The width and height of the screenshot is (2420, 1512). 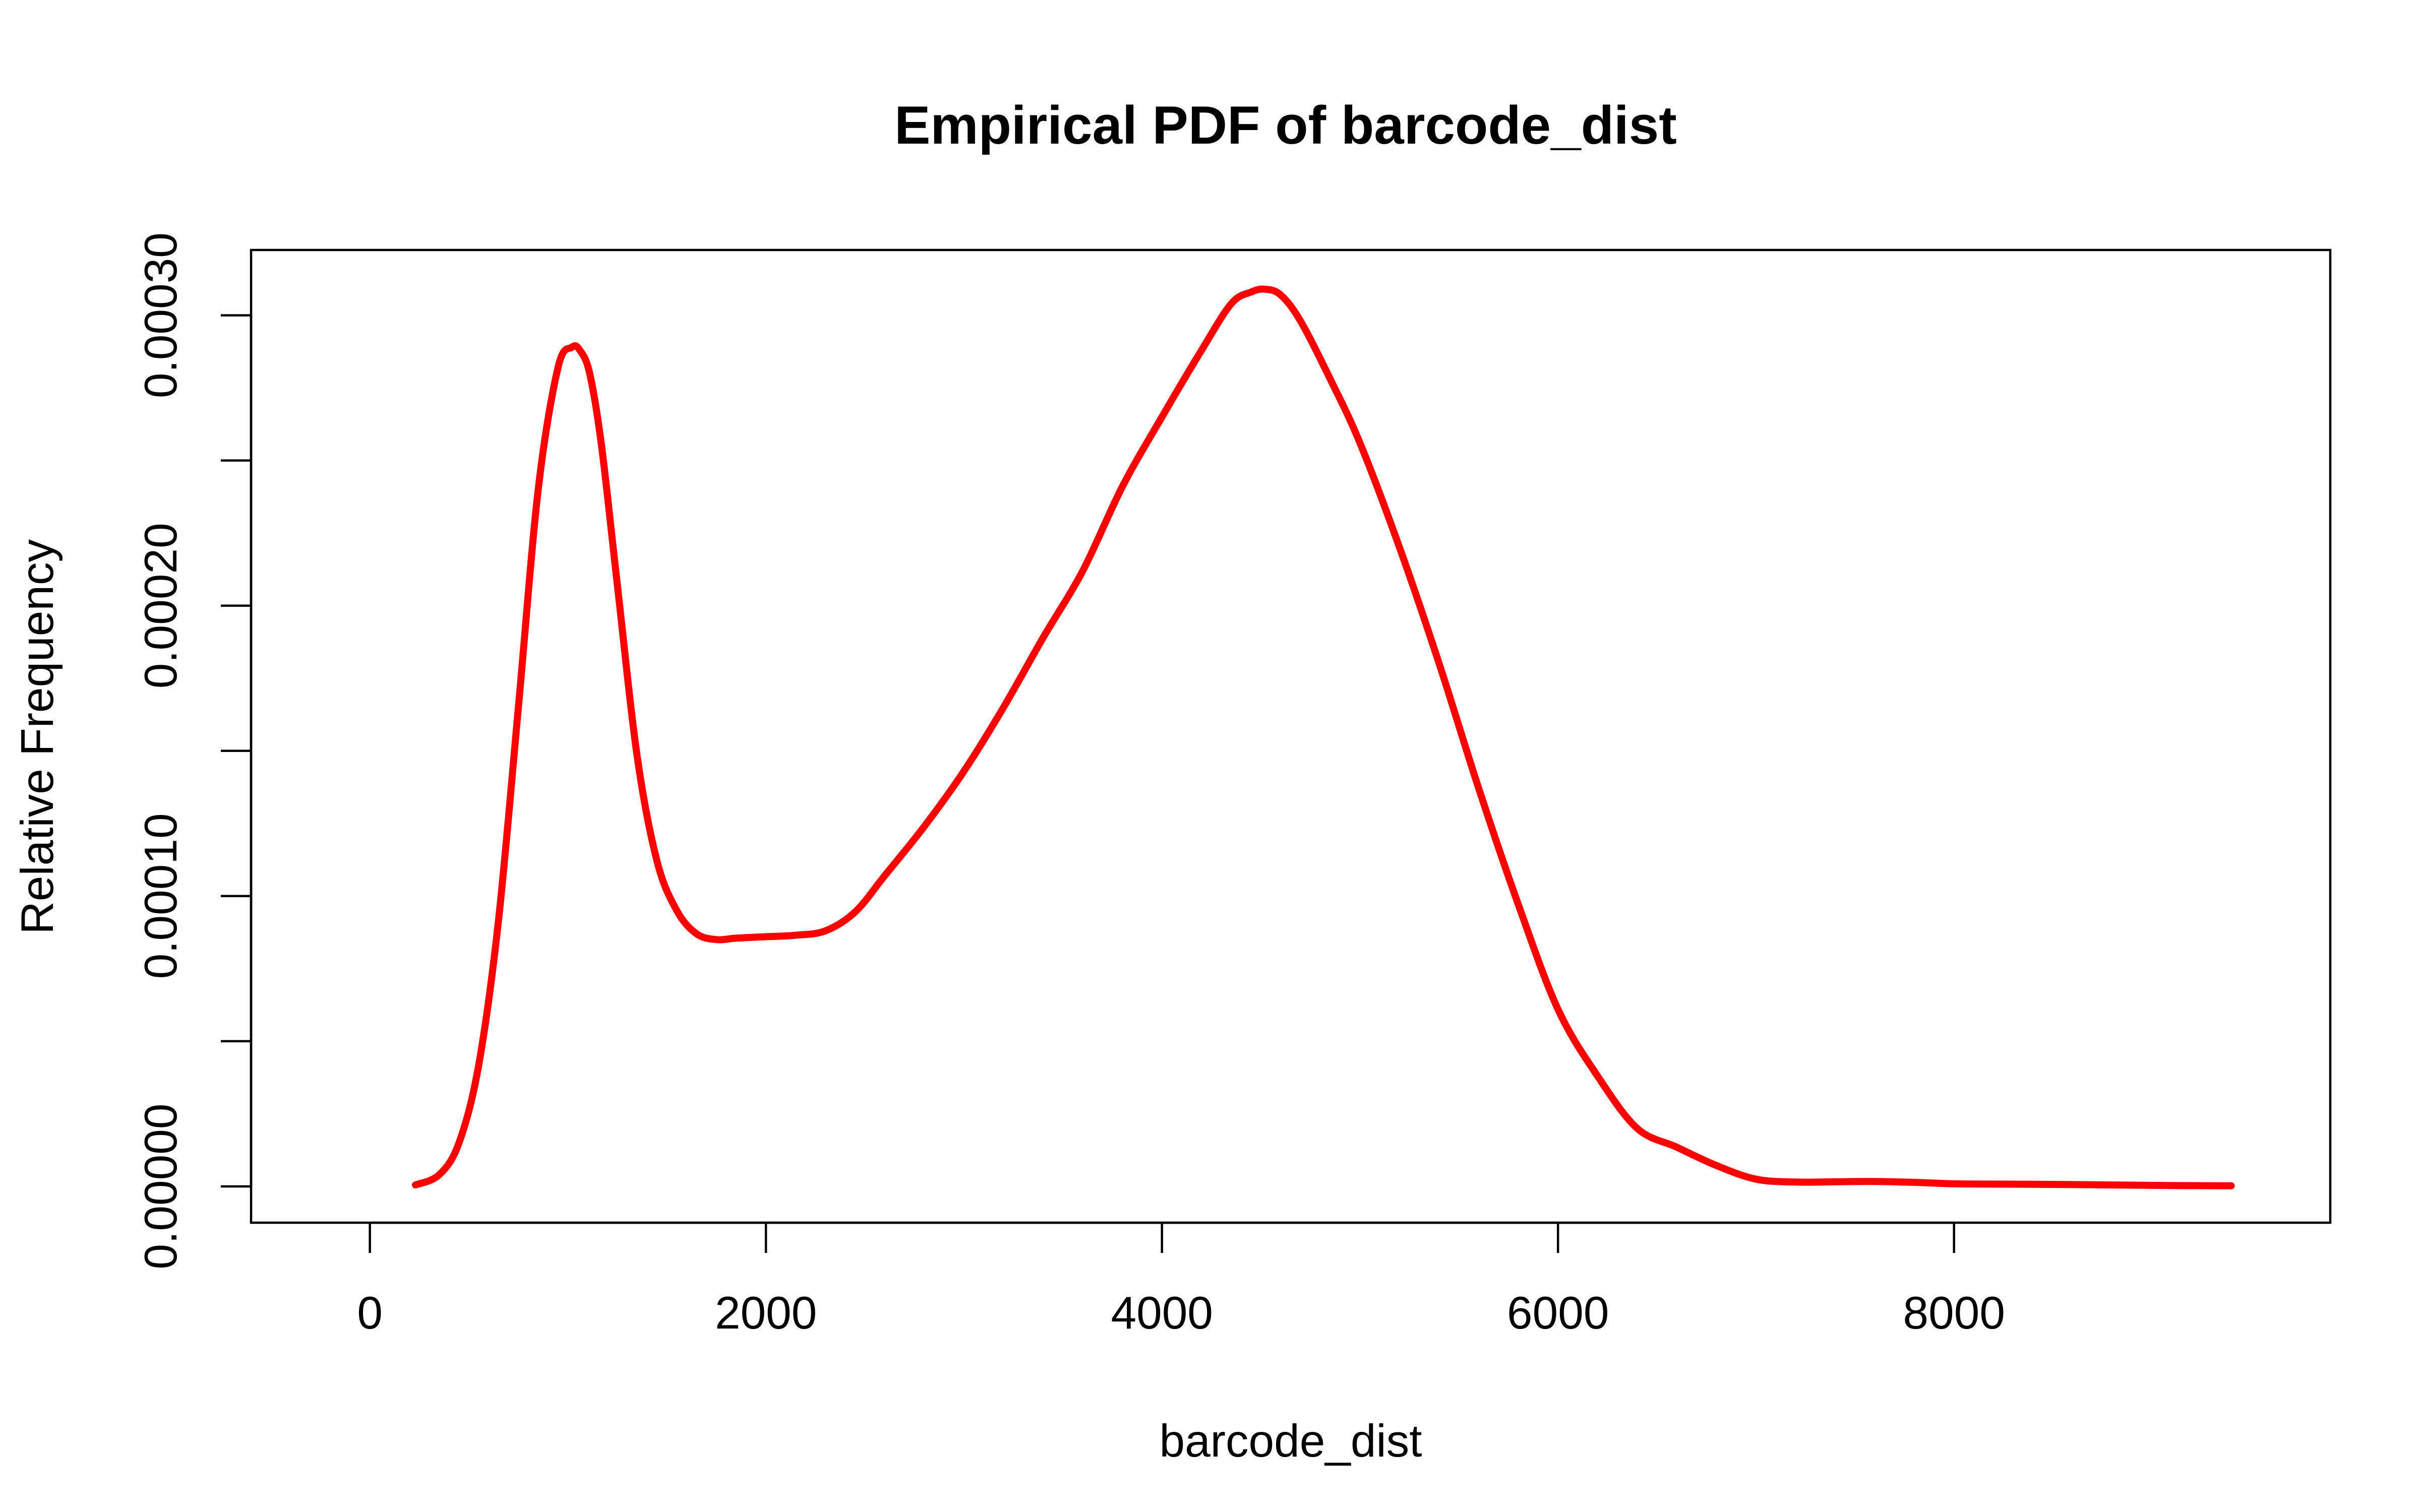 What do you see at coordinates (161, 1187) in the screenshot?
I see `y-tick-label: 0.00000` at bounding box center [161, 1187].